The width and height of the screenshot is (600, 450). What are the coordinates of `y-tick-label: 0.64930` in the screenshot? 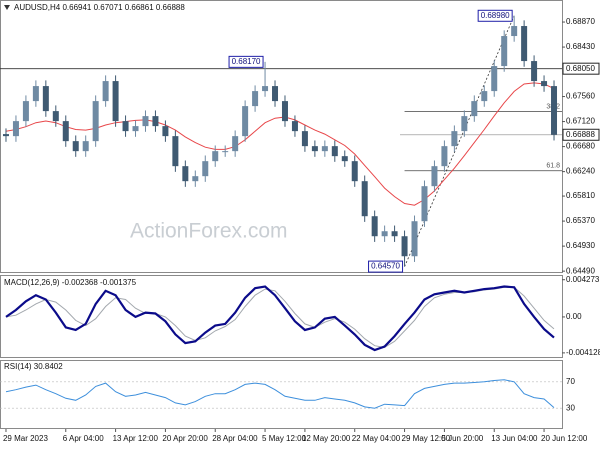 It's located at (580, 245).